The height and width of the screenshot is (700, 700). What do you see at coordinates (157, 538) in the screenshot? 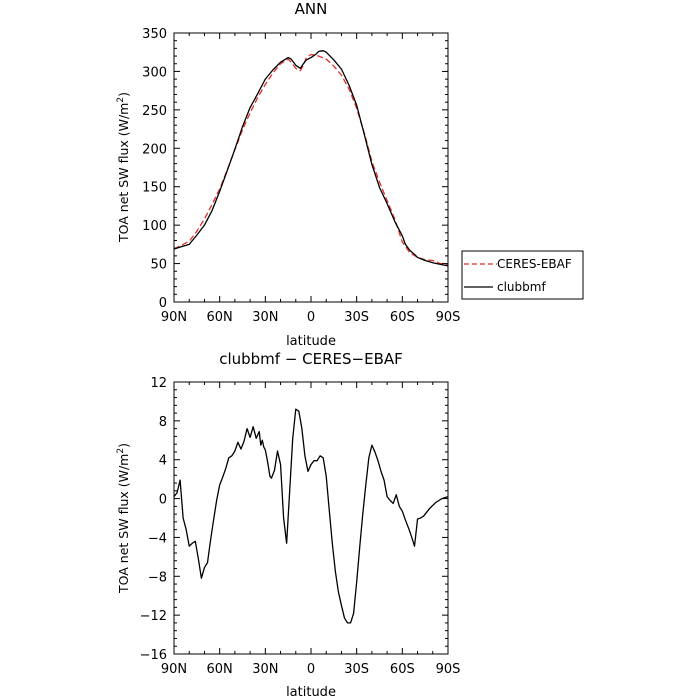
I see `bottom-y-tick-label: −4` at bounding box center [157, 538].